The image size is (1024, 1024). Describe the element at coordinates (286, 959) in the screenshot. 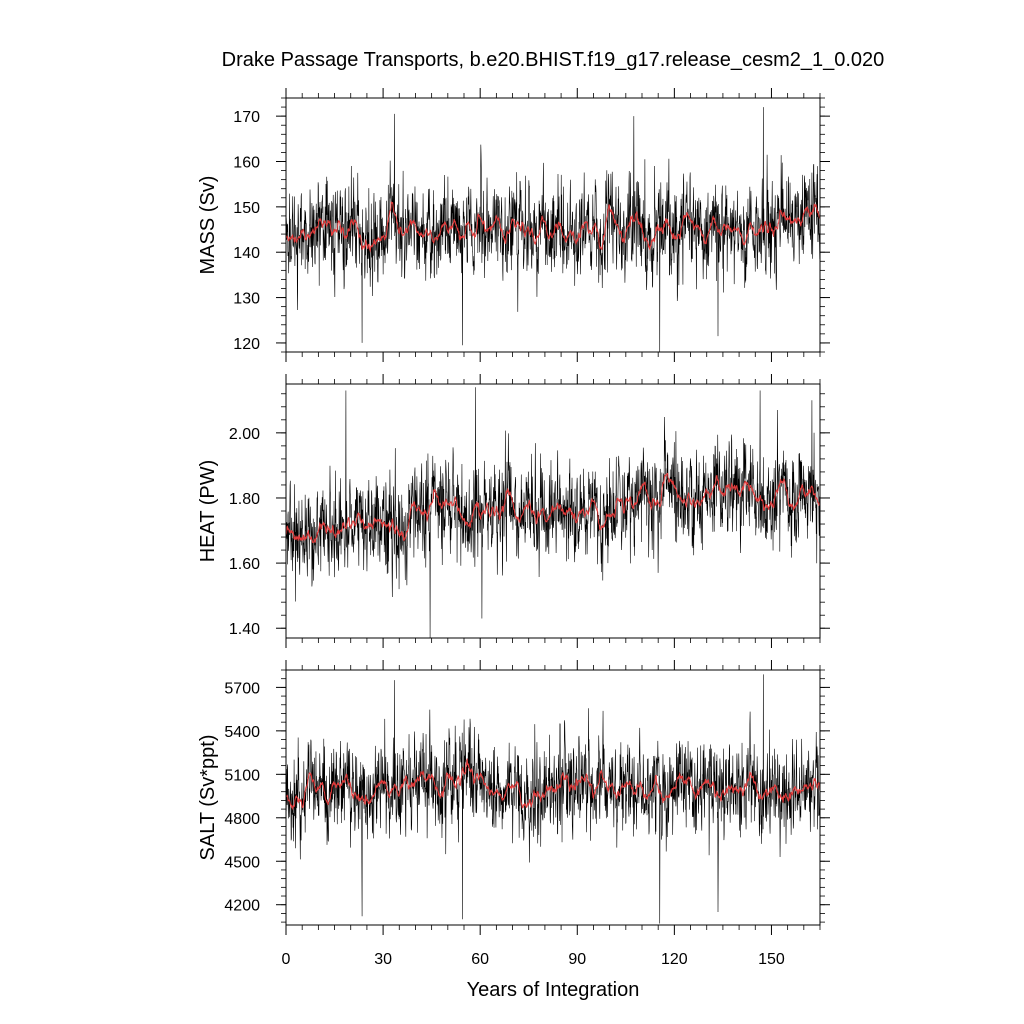

I see `x-tick-label: 0` at that location.